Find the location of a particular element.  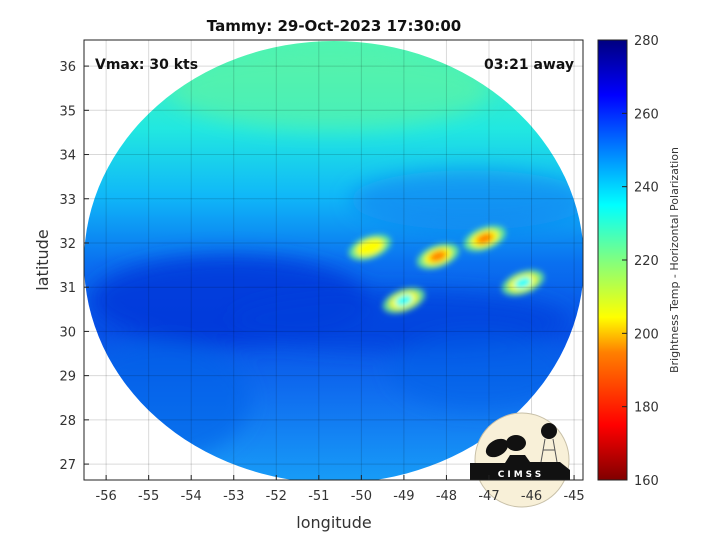

x-tick-label: -47 is located at coordinates (488, 496).